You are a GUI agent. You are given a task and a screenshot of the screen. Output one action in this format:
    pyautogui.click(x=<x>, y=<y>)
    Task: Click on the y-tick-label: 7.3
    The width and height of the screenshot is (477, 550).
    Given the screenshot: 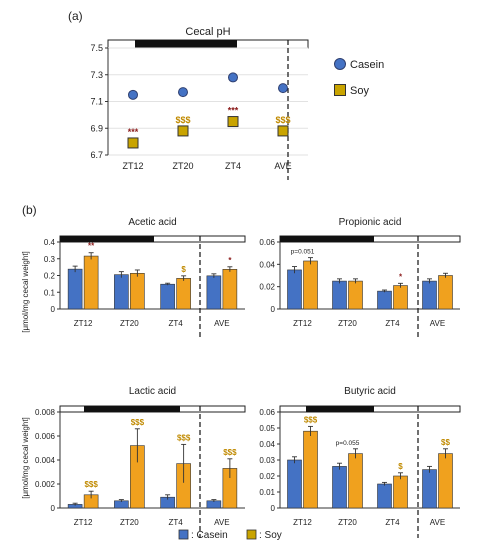 What is the action you would take?
    pyautogui.click(x=96, y=75)
    